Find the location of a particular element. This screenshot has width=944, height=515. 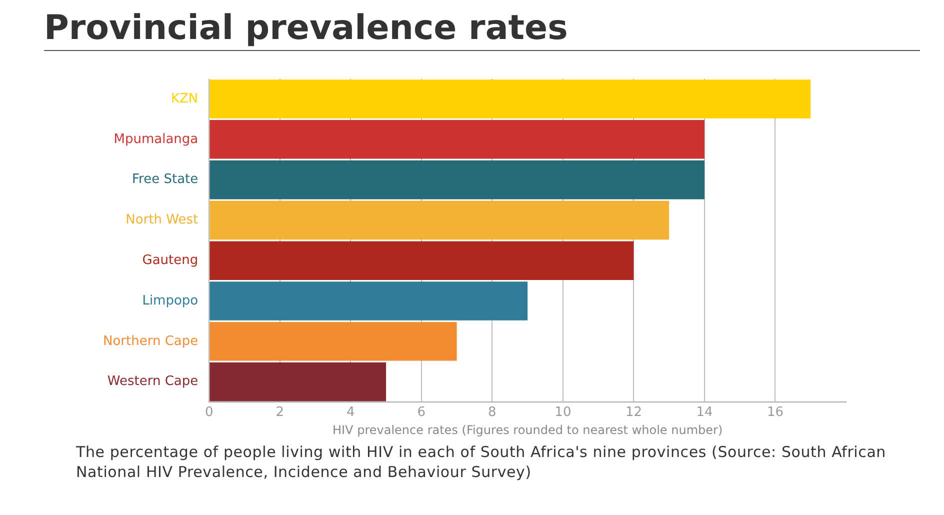

x-tick-label: 6 is located at coordinates (421, 412).